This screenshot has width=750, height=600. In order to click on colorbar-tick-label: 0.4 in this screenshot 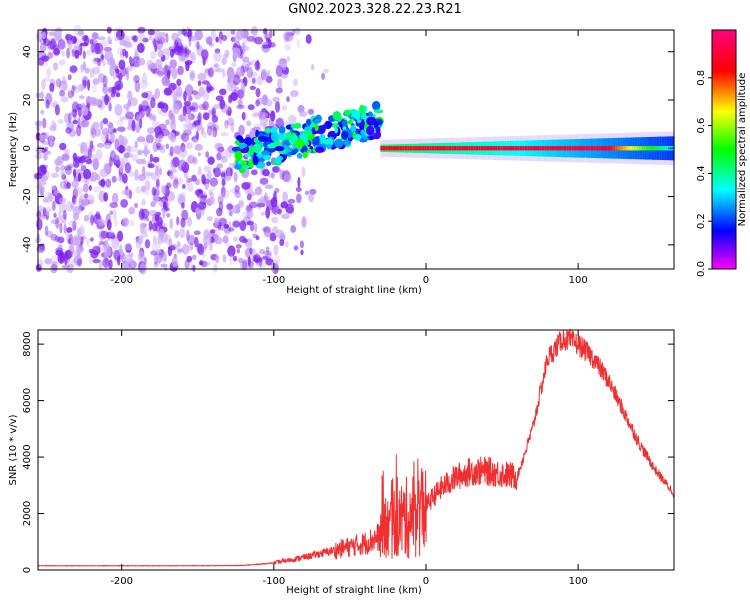, I will do `click(701, 173)`.